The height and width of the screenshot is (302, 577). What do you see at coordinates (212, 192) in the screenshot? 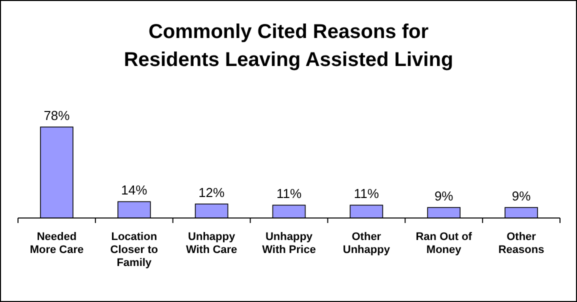
I see `data-label: 12%` at bounding box center [212, 192].